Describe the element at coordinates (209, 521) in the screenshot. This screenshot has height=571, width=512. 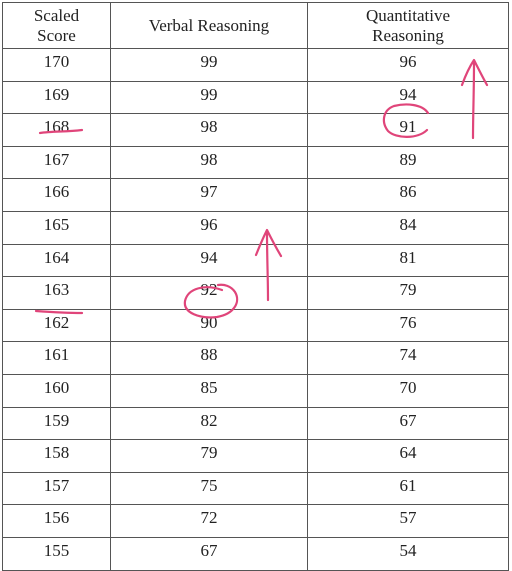
I see `verbal-percentile-cell: 72` at that location.